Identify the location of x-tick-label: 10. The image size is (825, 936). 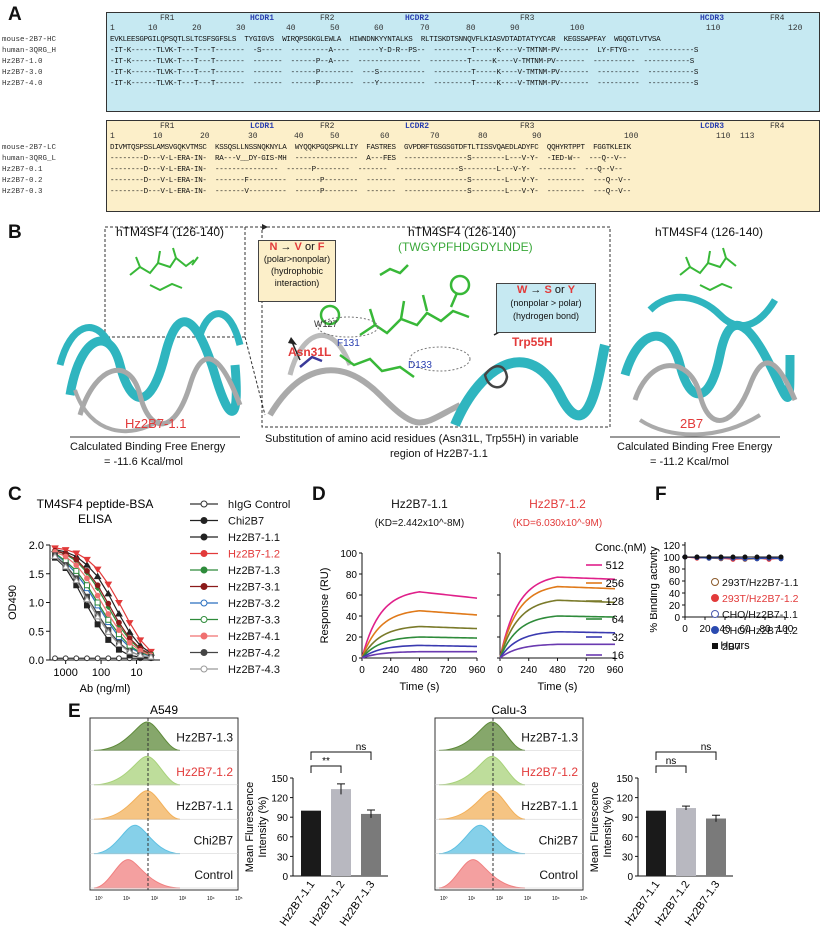
(136, 673).